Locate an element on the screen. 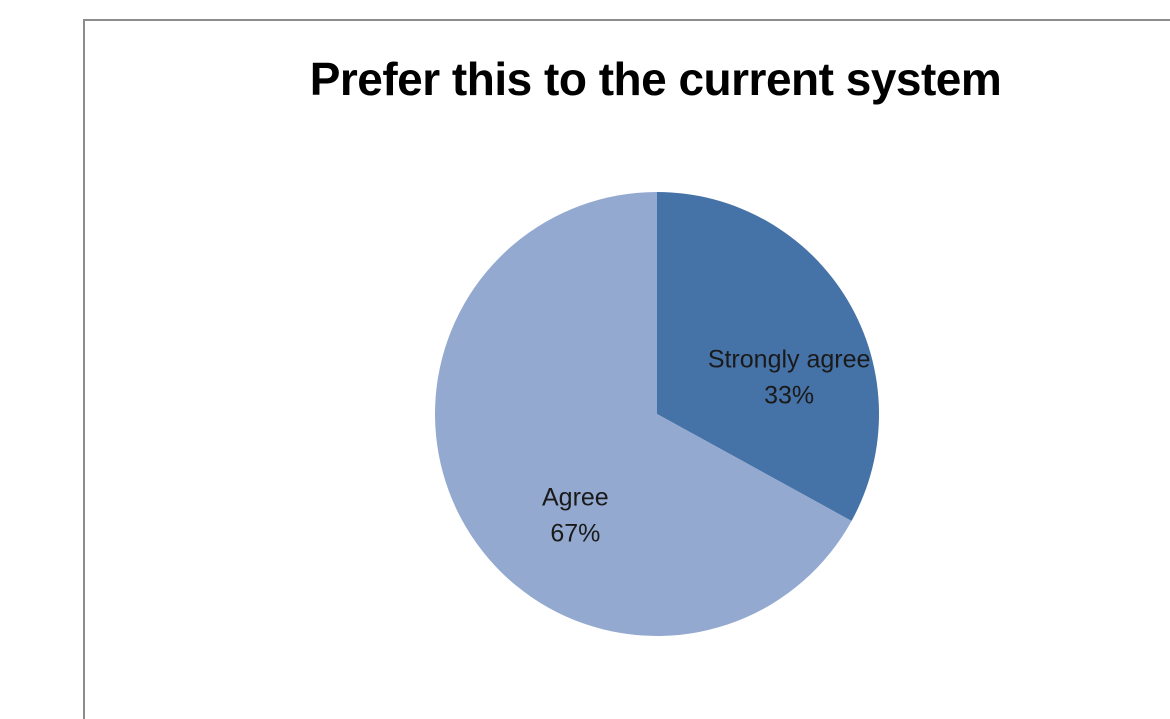 This screenshot has width=1170, height=719. slice-label: Agree is located at coordinates (575, 498).